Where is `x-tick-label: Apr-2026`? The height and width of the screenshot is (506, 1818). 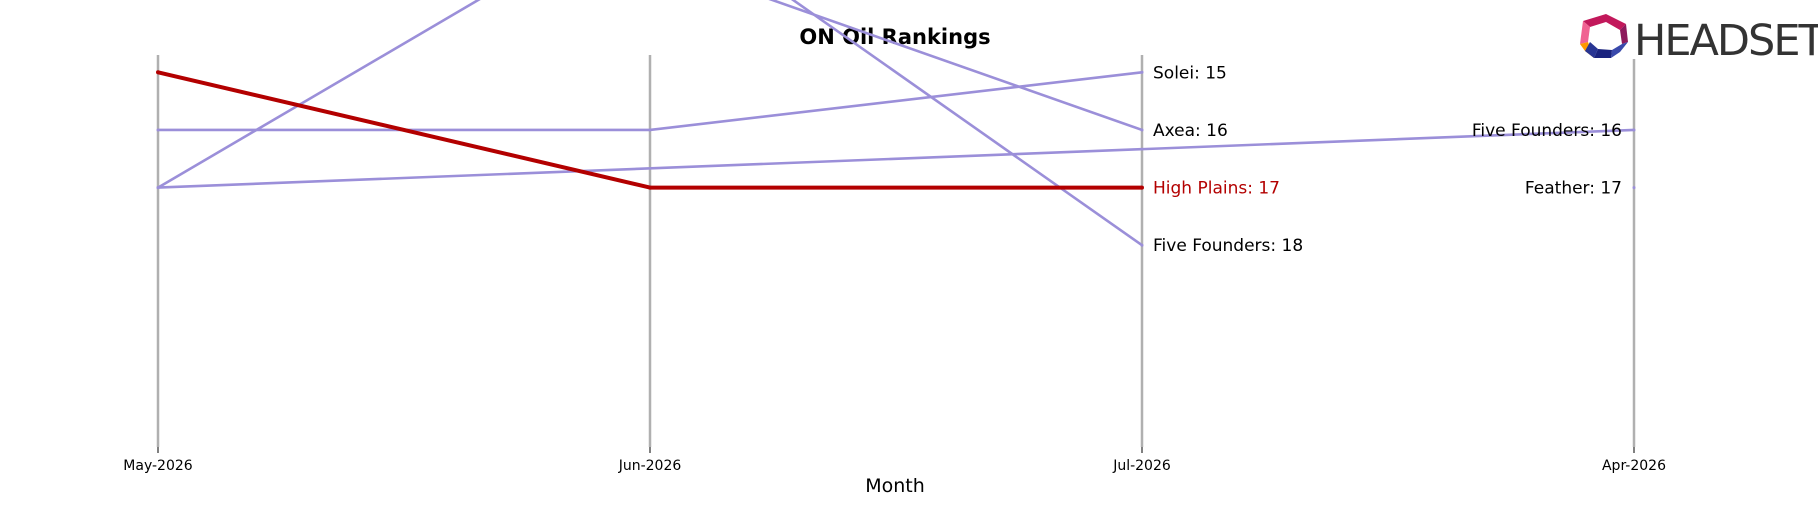
x-tick-label: Apr-2026 is located at coordinates (1634, 466).